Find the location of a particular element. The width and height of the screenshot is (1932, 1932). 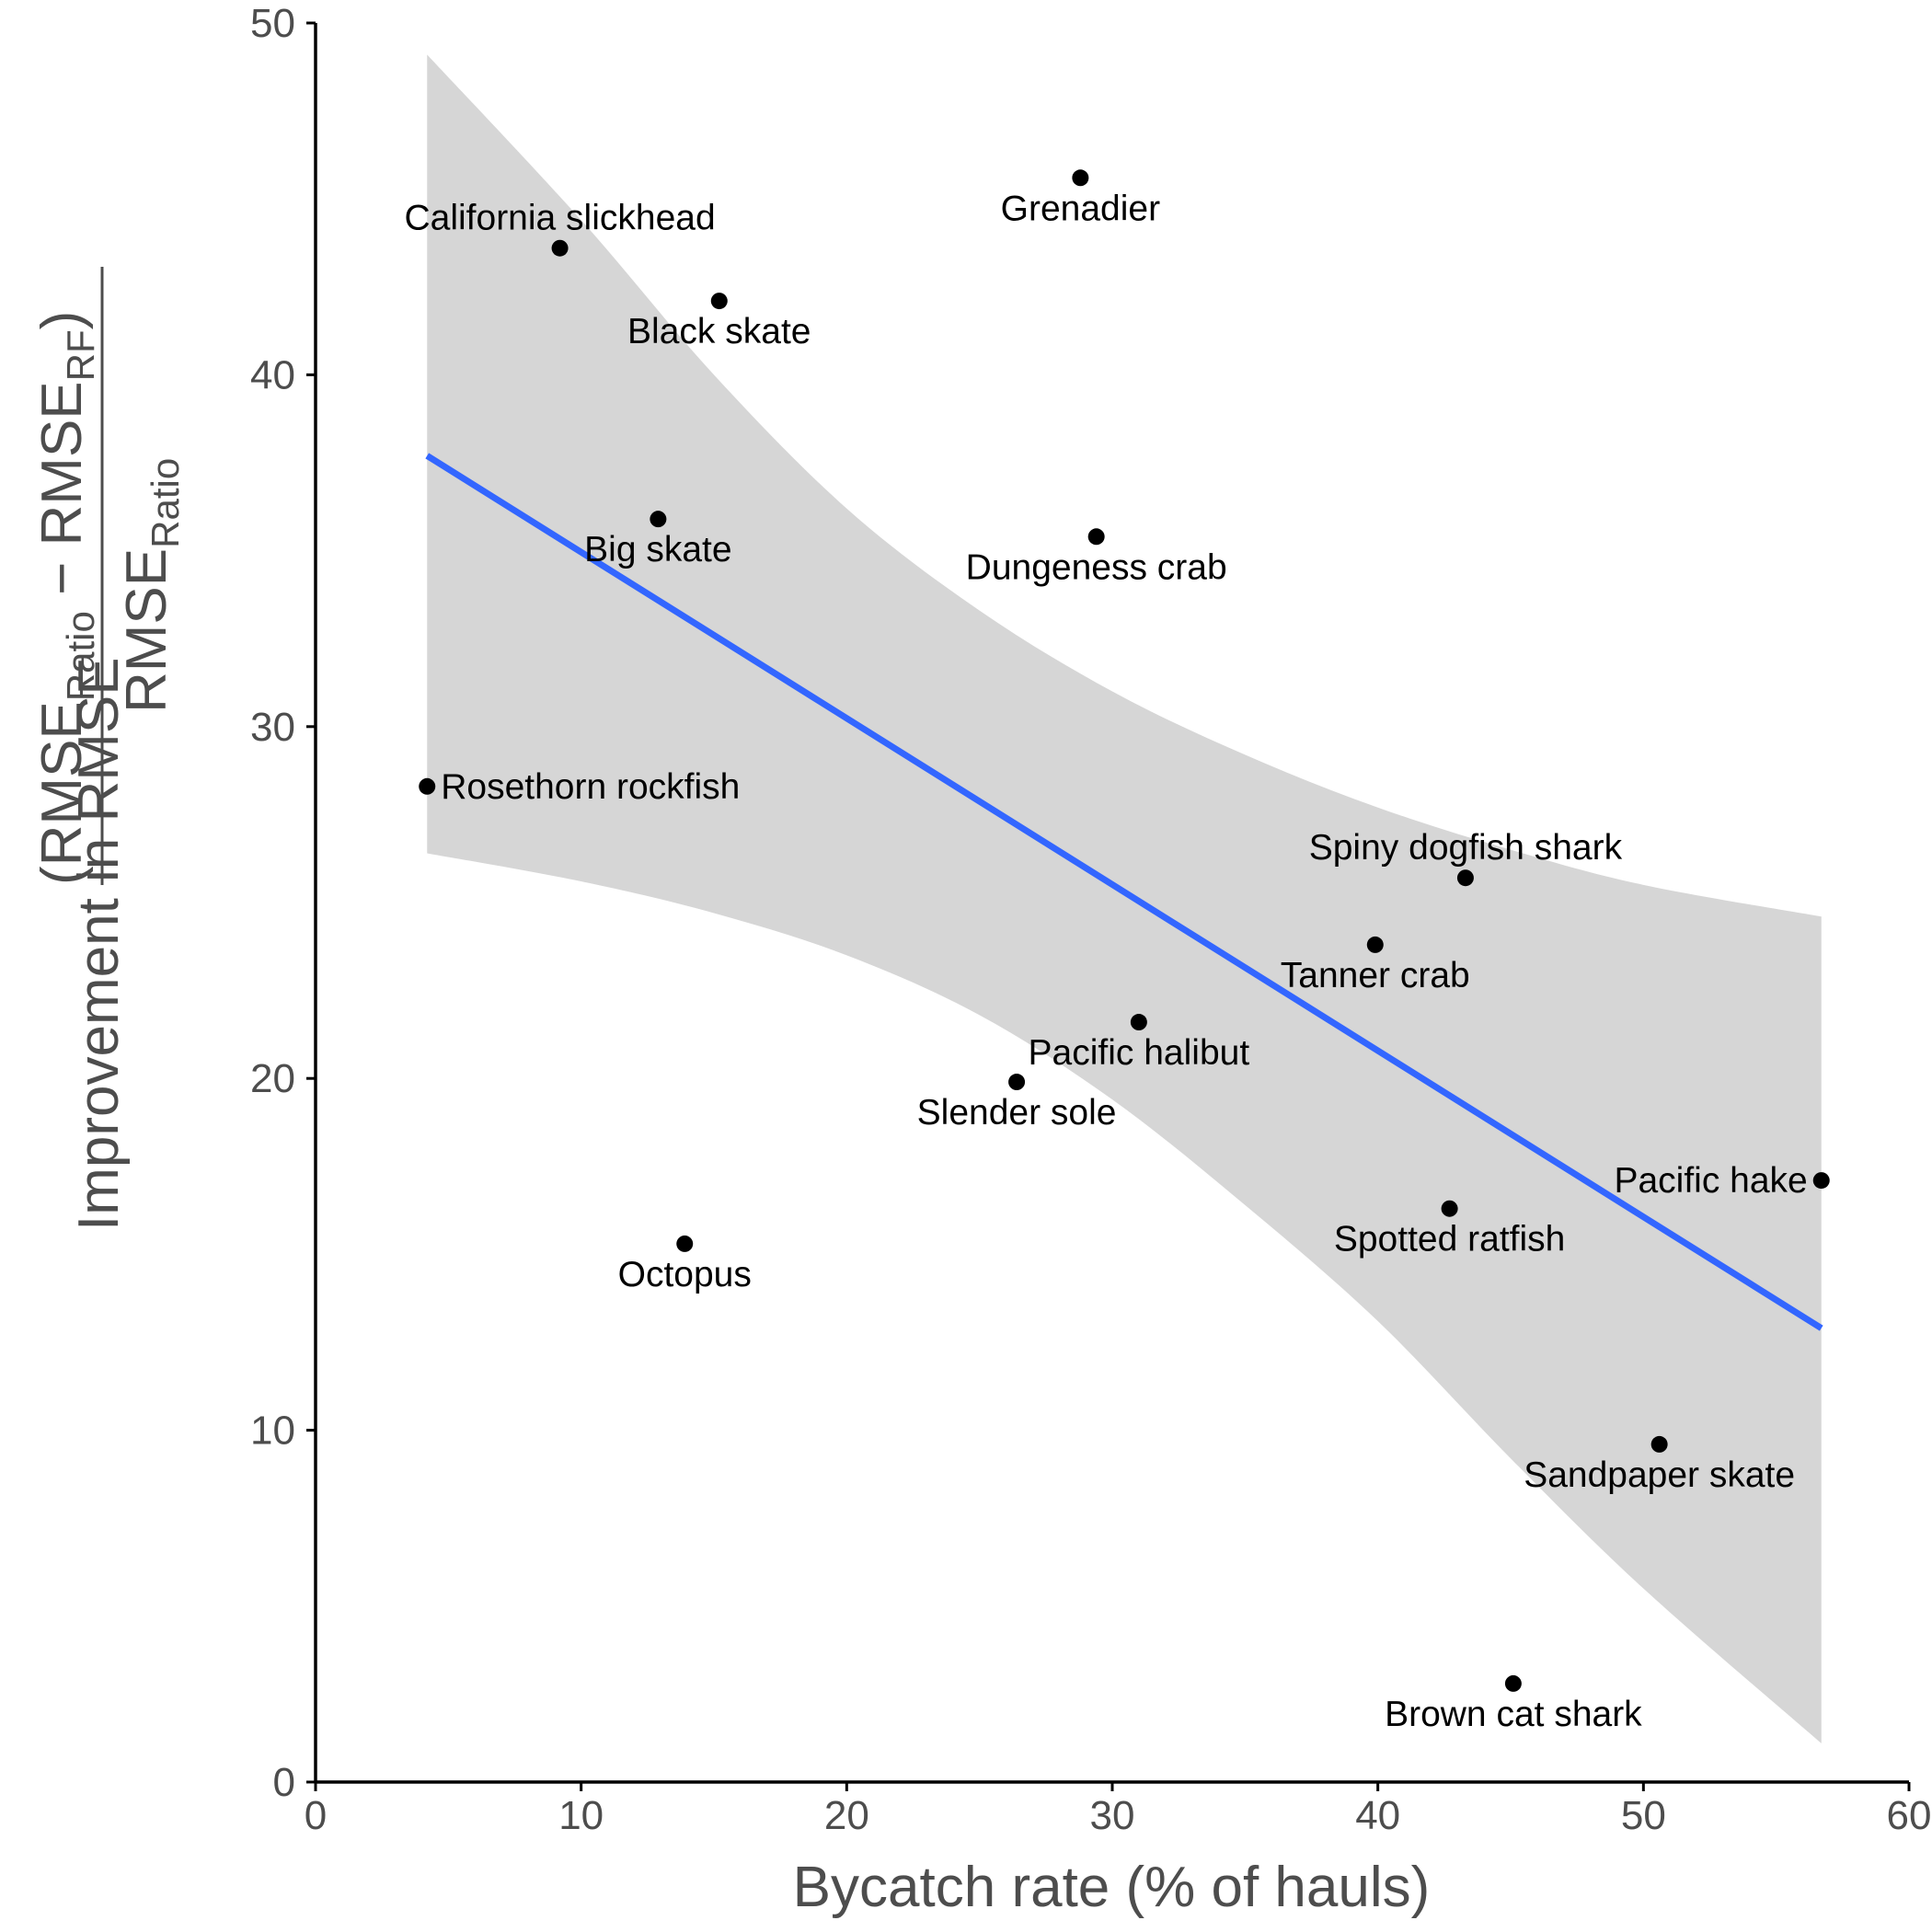

data-point-label: Slender sole is located at coordinates (1017, 1113).